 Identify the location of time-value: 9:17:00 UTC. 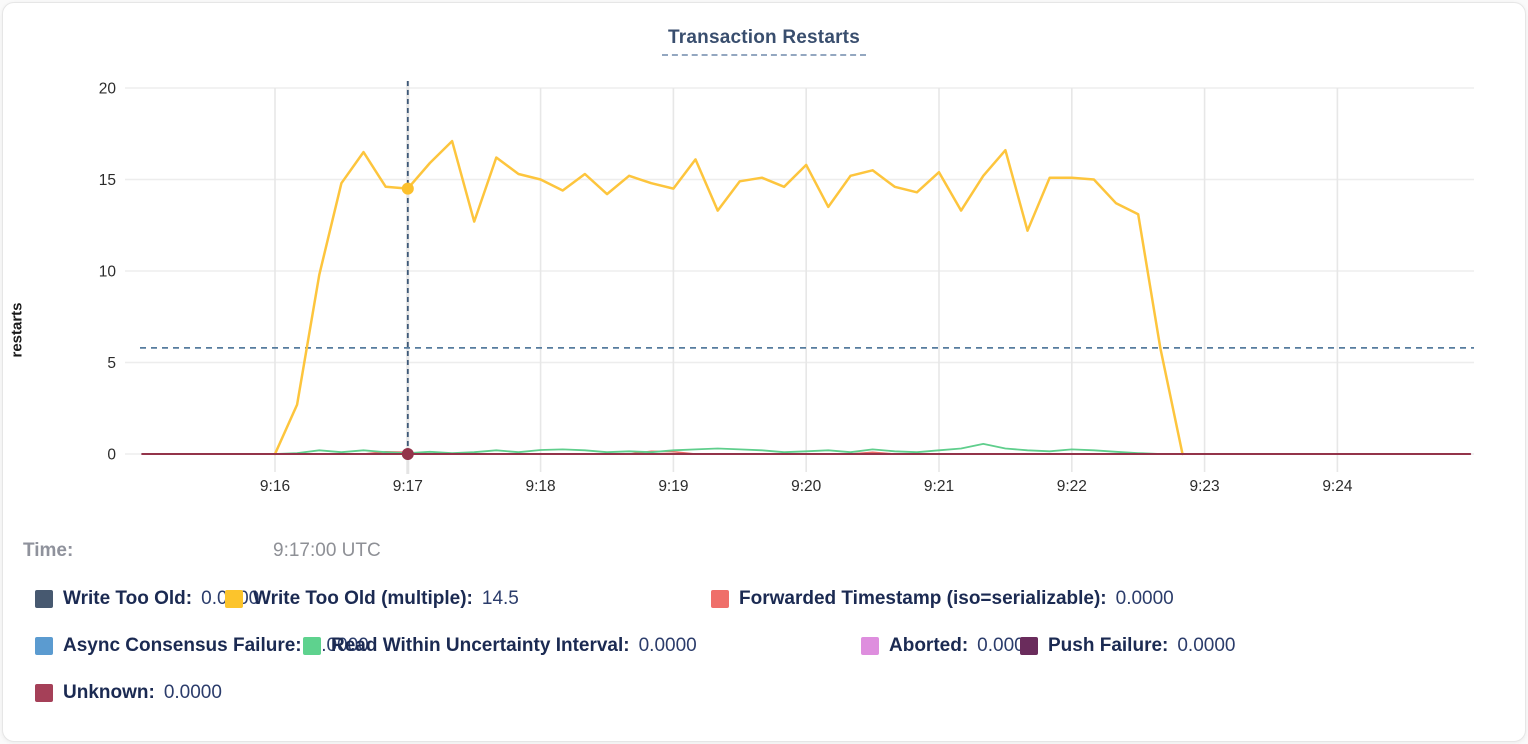
(327, 550).